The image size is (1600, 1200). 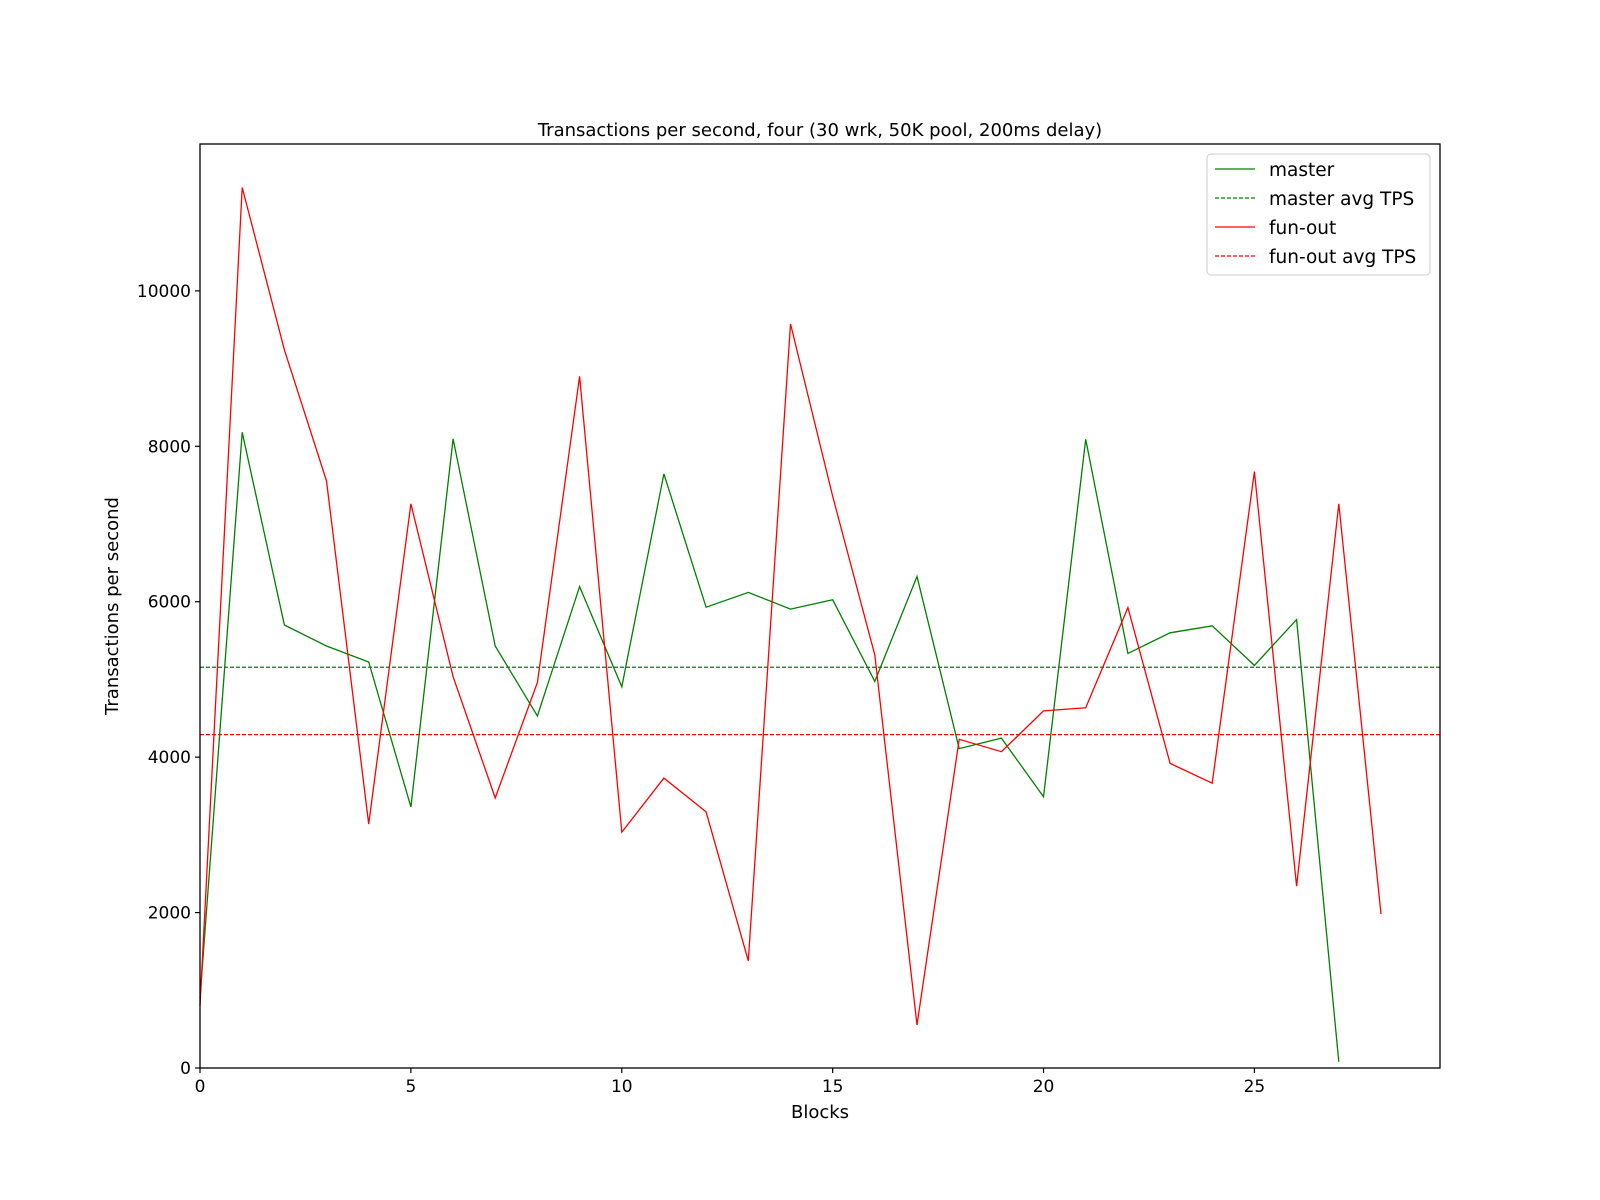 What do you see at coordinates (168, 680) in the screenshot?
I see `y-axis: 0 2000 4000 6000 8000 10000` at bounding box center [168, 680].